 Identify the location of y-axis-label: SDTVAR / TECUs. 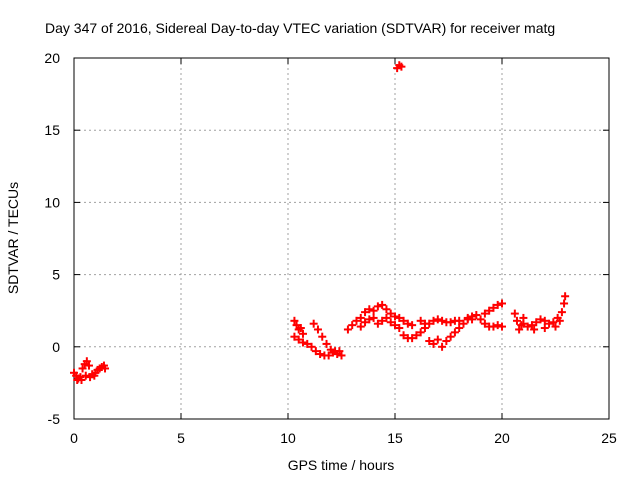
(13, 238).